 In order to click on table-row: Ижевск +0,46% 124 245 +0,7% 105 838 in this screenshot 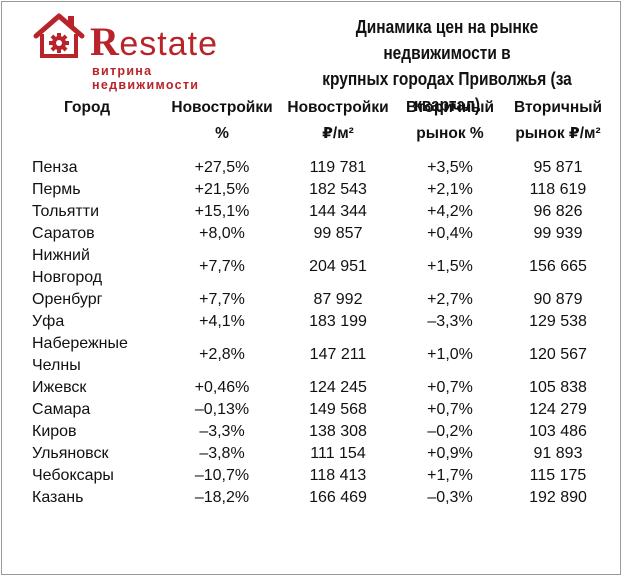, I will do `click(315, 388)`.